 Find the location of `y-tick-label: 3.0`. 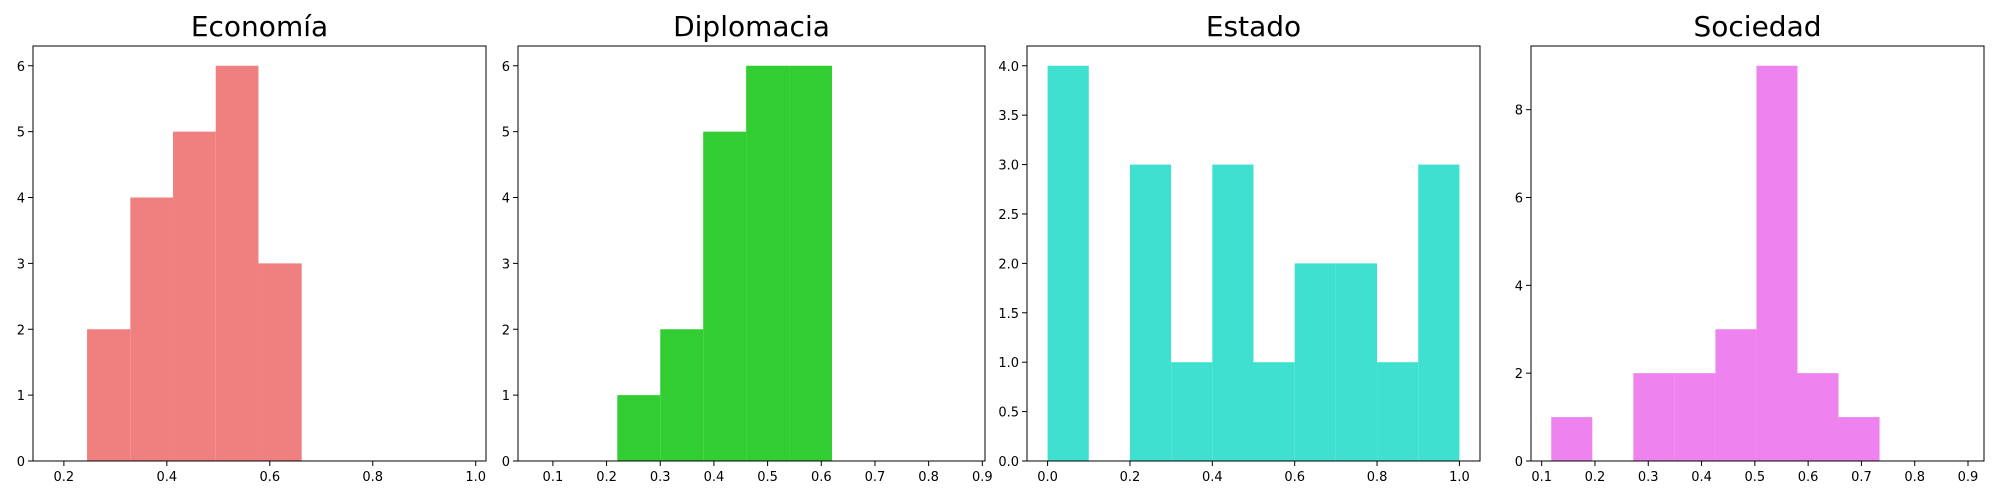

y-tick-label: 3.0 is located at coordinates (1008, 166).